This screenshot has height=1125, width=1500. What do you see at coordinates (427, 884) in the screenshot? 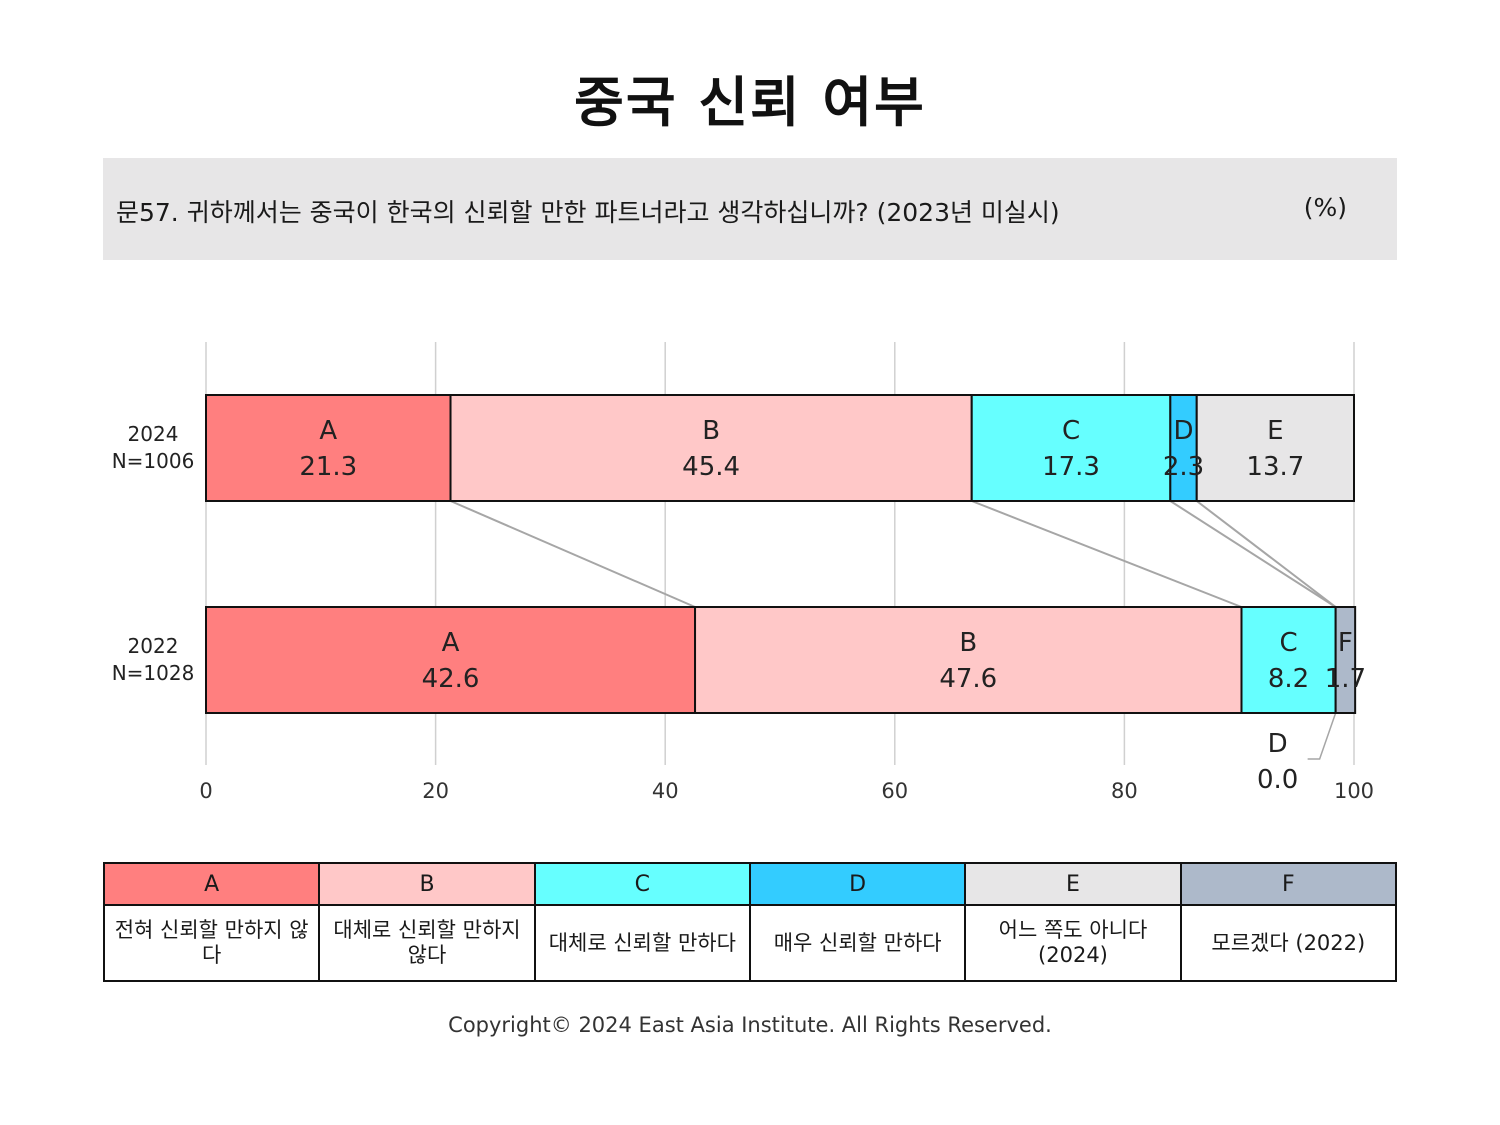
I see `legend-key-B: B` at bounding box center [427, 884].